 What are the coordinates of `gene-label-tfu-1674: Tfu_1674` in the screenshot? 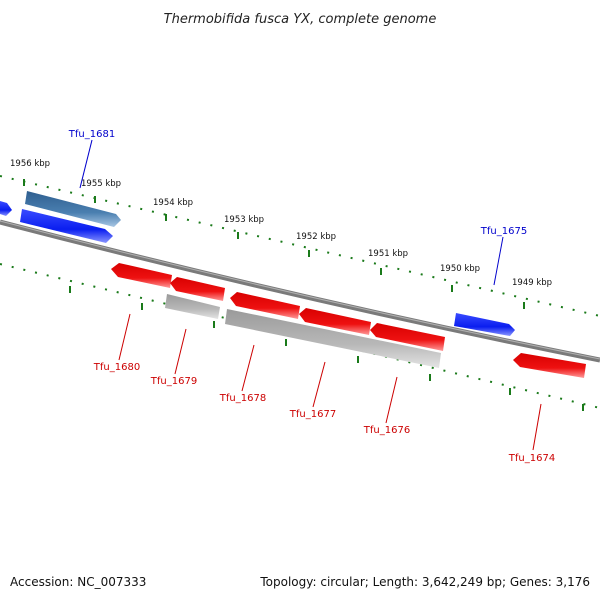 It's located at (531, 458).